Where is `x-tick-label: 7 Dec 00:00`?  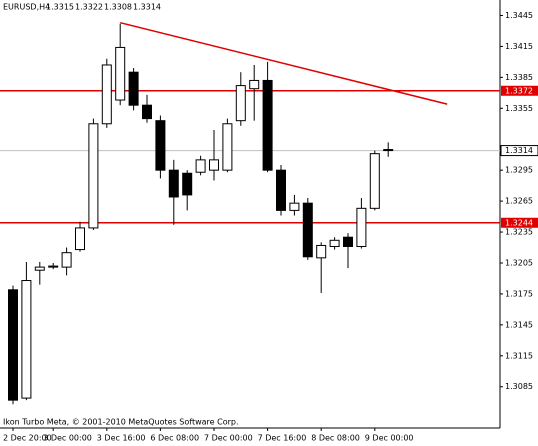 x-tick-label: 7 Dec 00:00 is located at coordinates (228, 438).